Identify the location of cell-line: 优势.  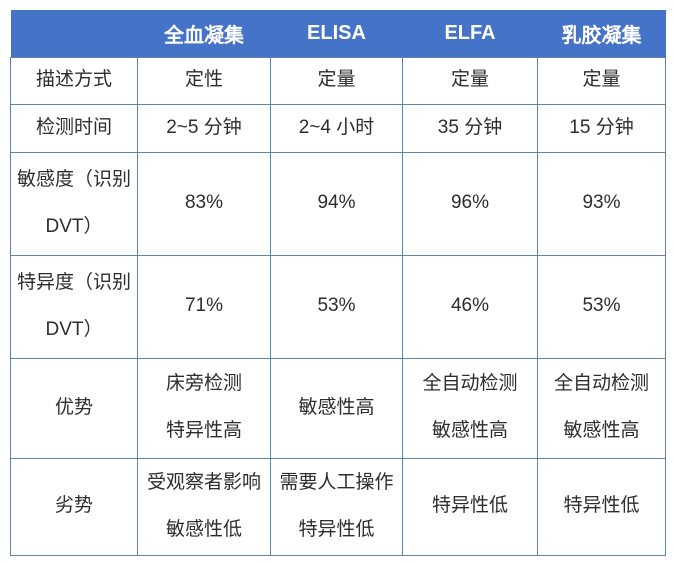
(73, 407).